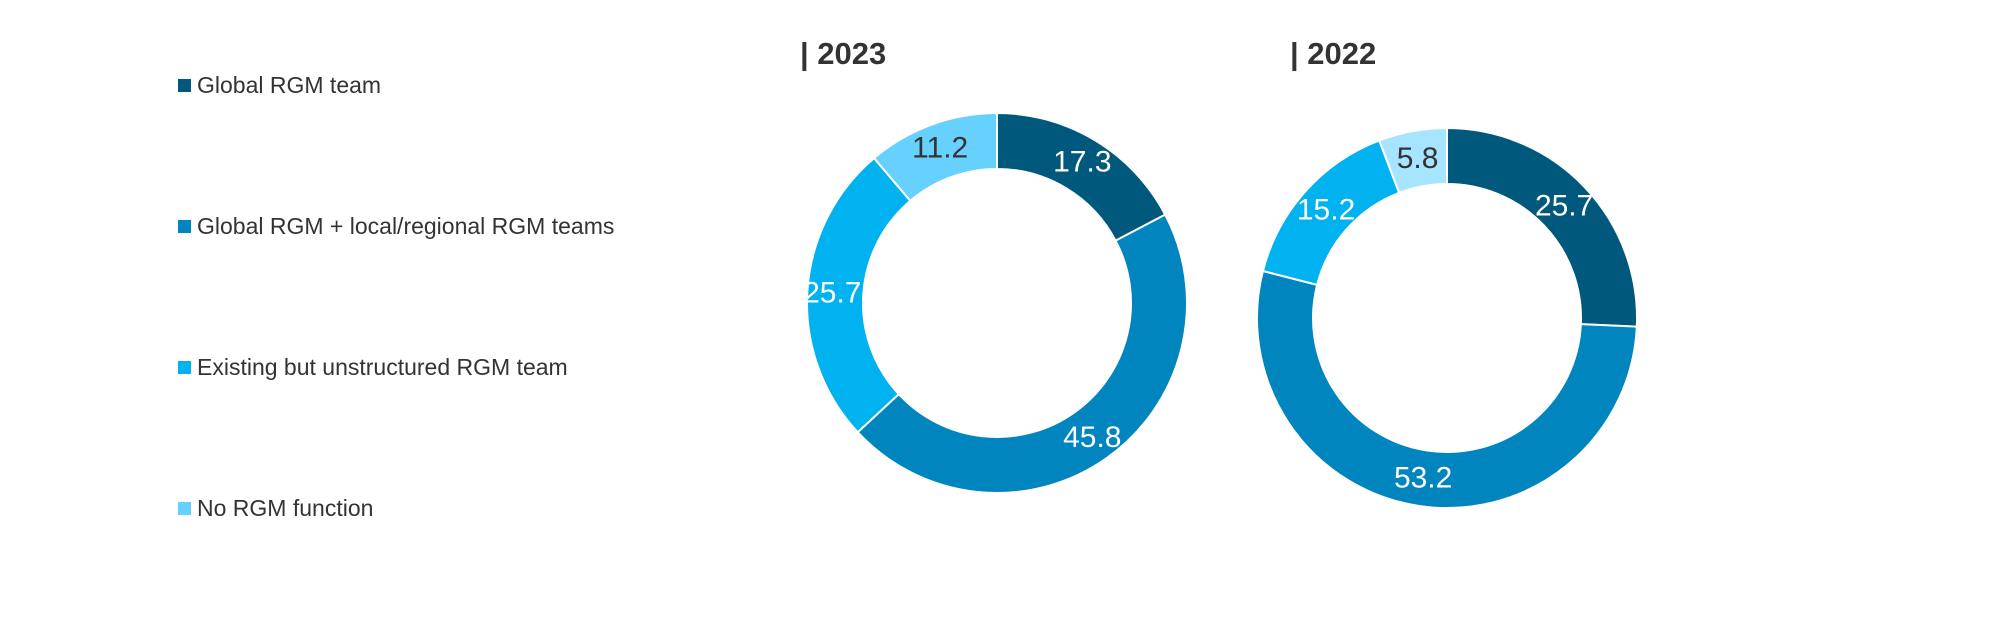  I want to click on data-label-global-plus-local-rgm: 45.8, so click(1092, 437).